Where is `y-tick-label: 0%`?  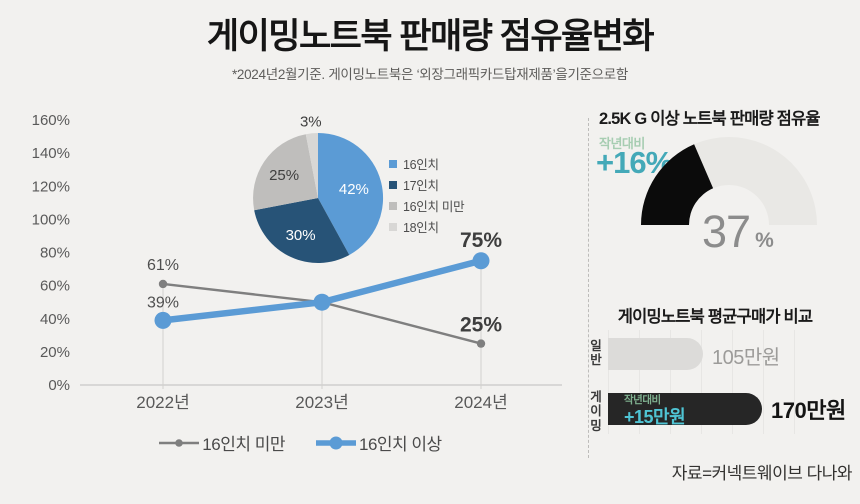 y-tick-label: 0% is located at coordinates (59, 385).